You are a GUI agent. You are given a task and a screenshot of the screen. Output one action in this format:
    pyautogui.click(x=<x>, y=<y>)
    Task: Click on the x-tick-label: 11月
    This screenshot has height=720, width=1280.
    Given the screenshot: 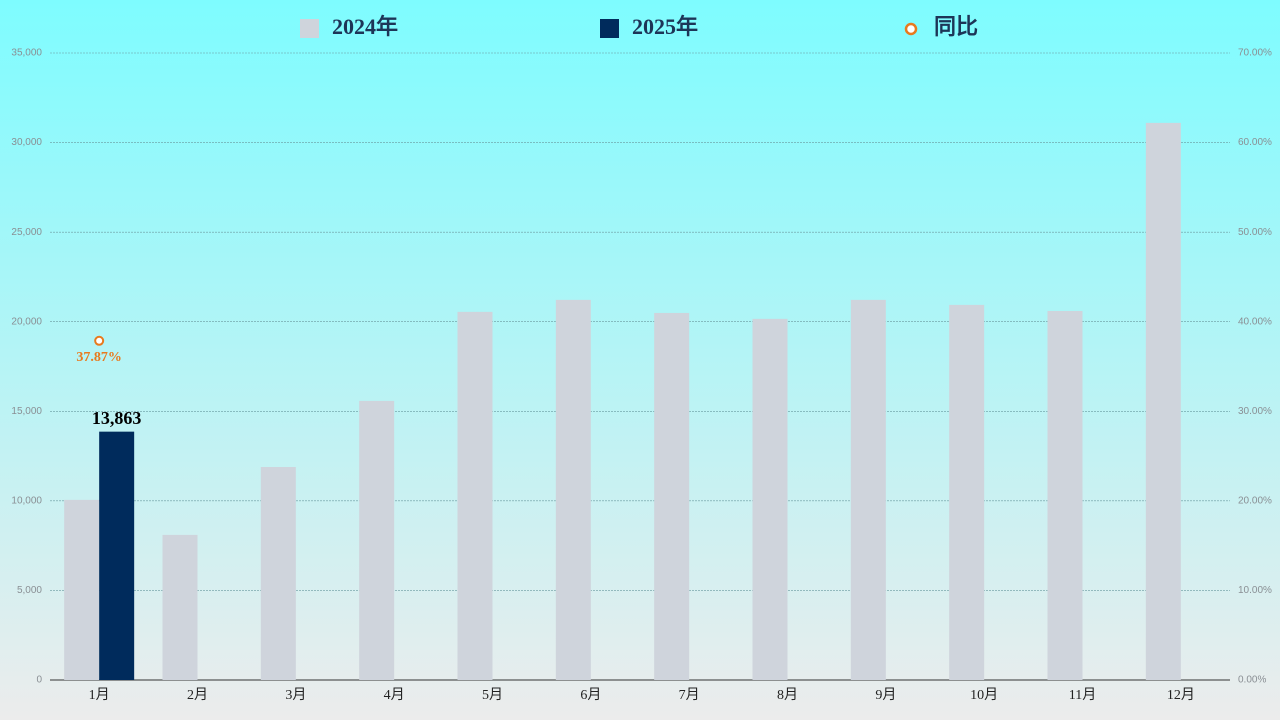 What is the action you would take?
    pyautogui.click(x=1082, y=695)
    